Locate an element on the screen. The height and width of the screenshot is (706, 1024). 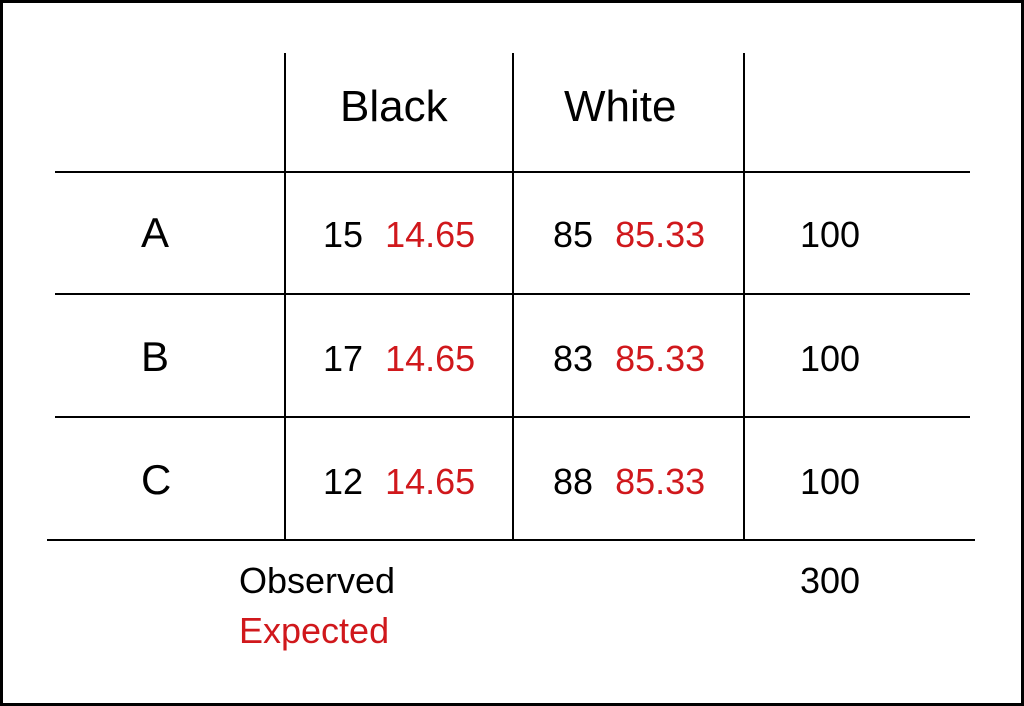
legend-observed: Observed is located at coordinates (317, 580).